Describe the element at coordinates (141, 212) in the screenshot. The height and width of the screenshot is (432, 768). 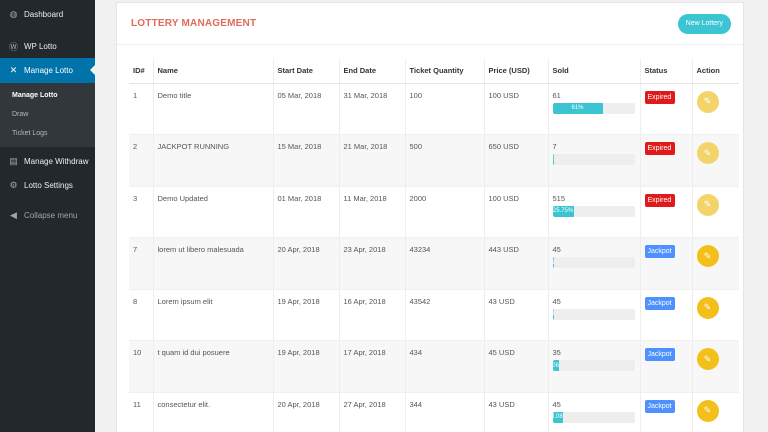
I see `cell-id: 3` at that location.